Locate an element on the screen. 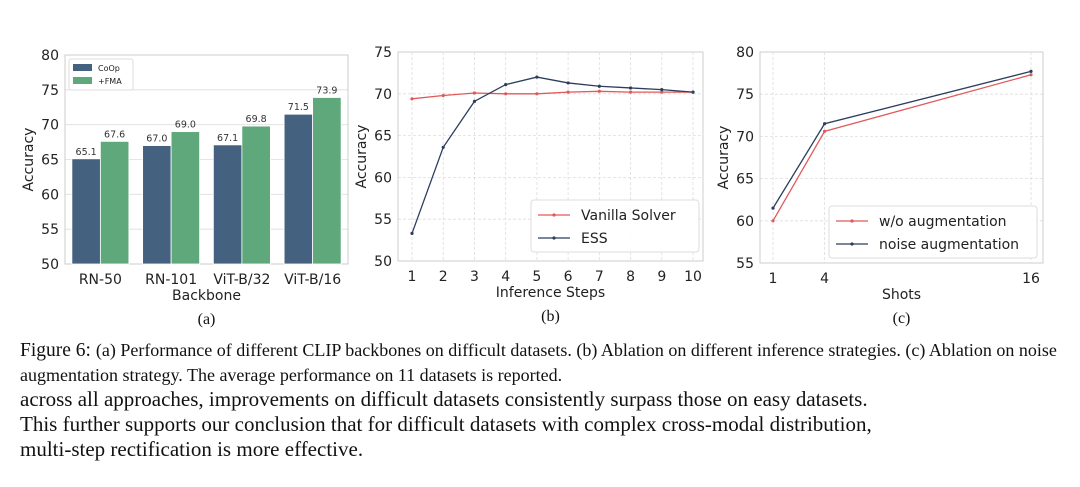 This screenshot has height=487, width=1080. x-tick-label: 9 is located at coordinates (661, 277).